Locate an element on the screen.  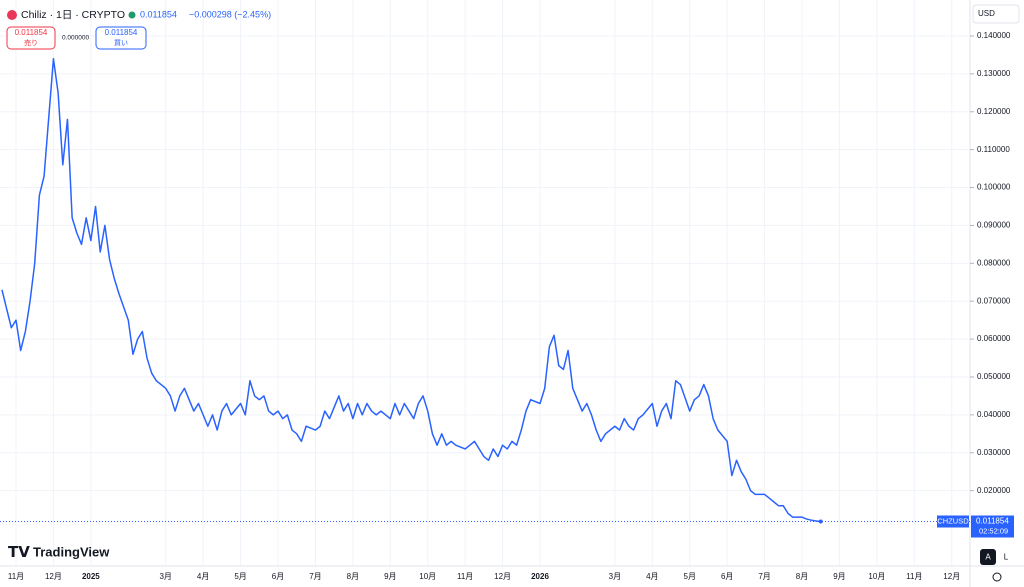
spread: 0.000000 is located at coordinates (75, 38).